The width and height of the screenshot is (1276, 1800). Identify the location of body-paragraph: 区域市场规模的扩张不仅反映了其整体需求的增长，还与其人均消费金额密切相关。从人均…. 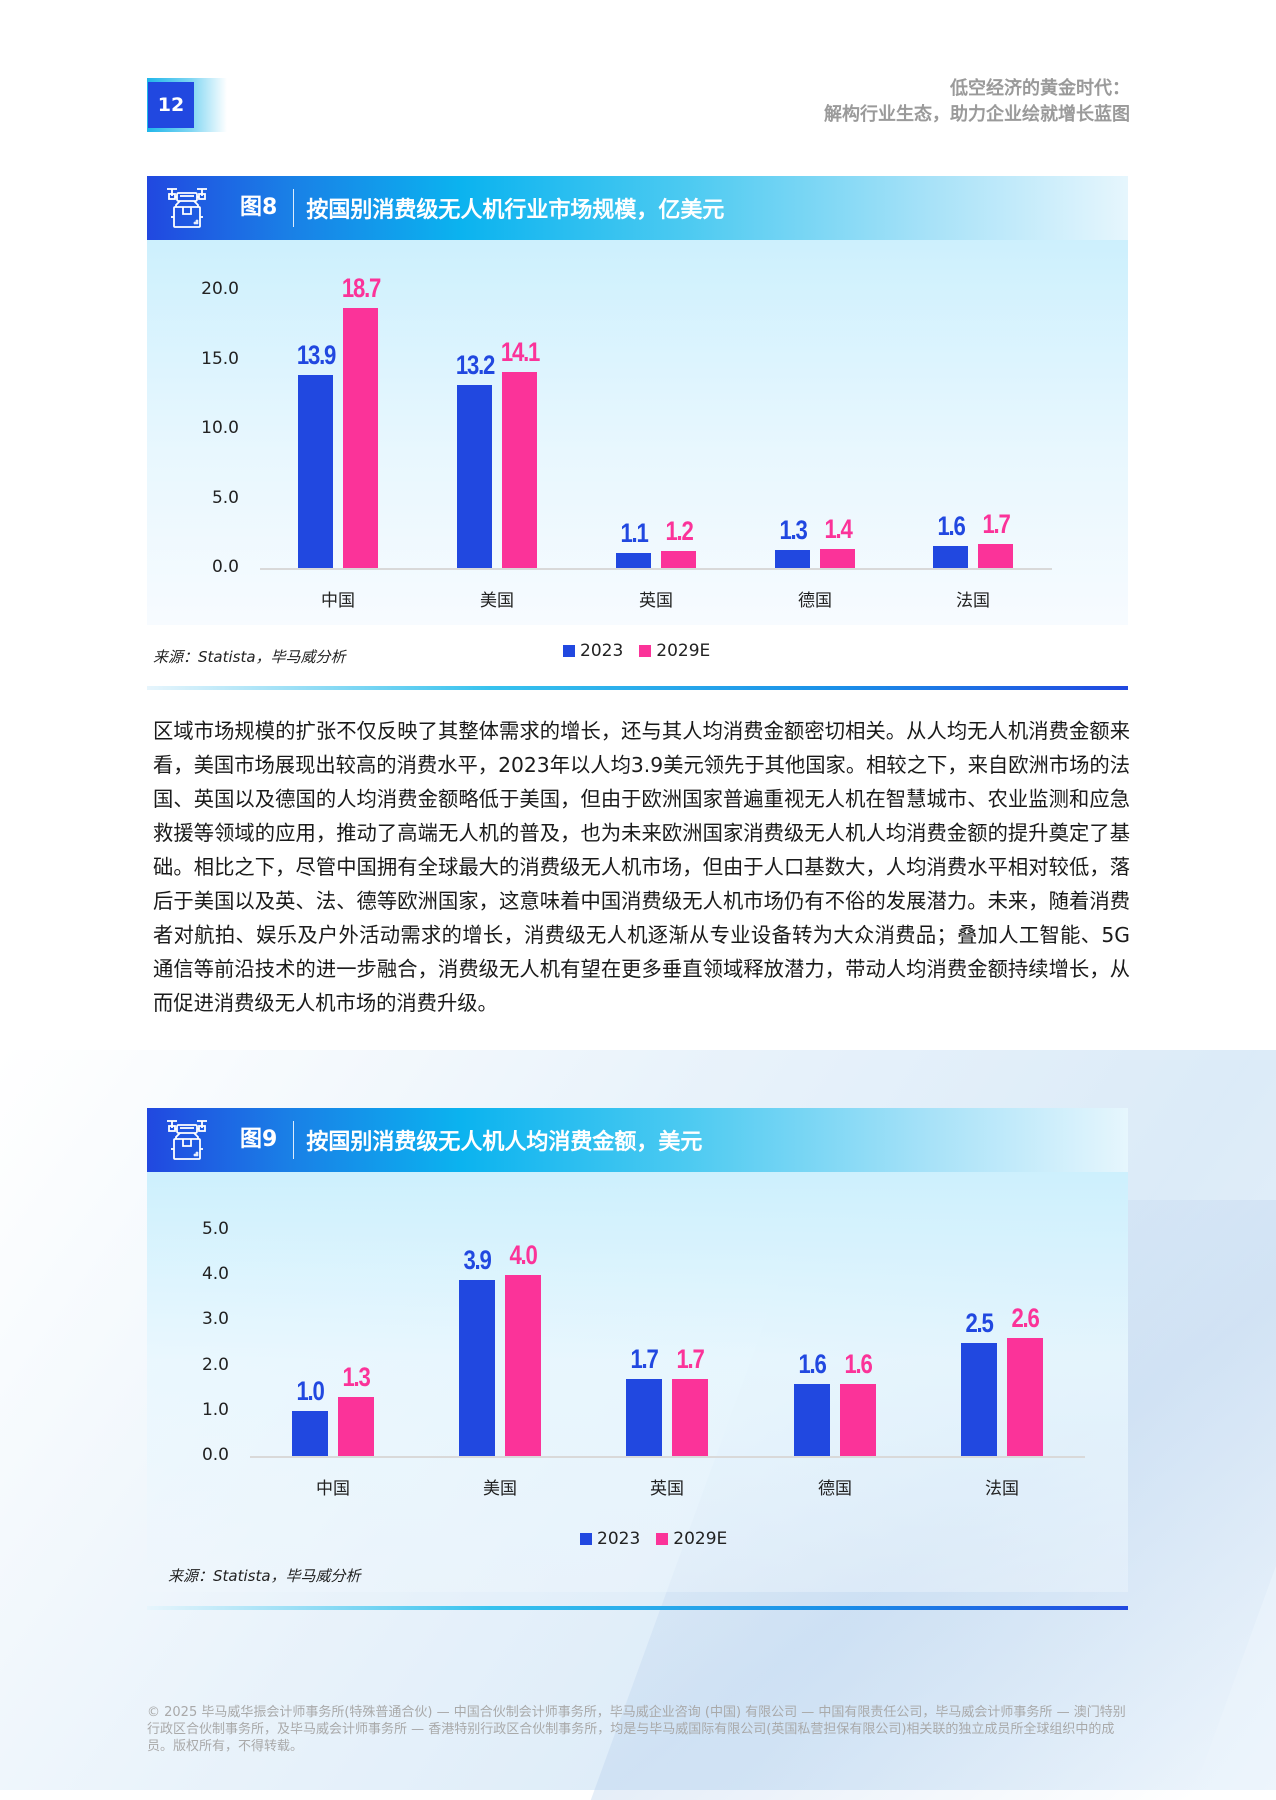
(641, 867).